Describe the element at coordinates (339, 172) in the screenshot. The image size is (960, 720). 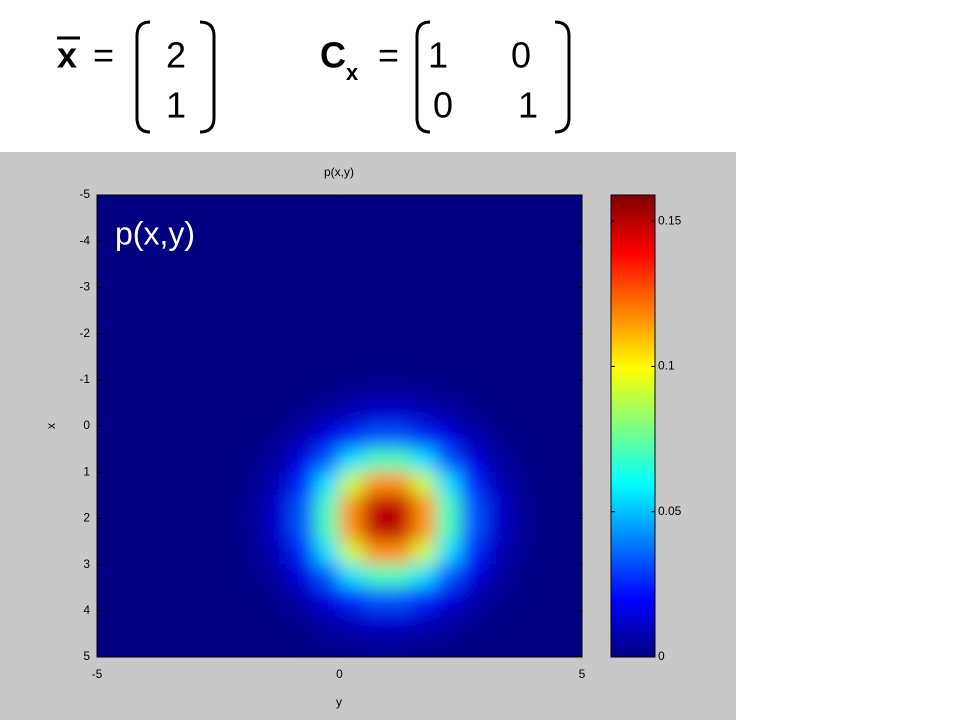
I see `chart-title: p(x,y)` at that location.